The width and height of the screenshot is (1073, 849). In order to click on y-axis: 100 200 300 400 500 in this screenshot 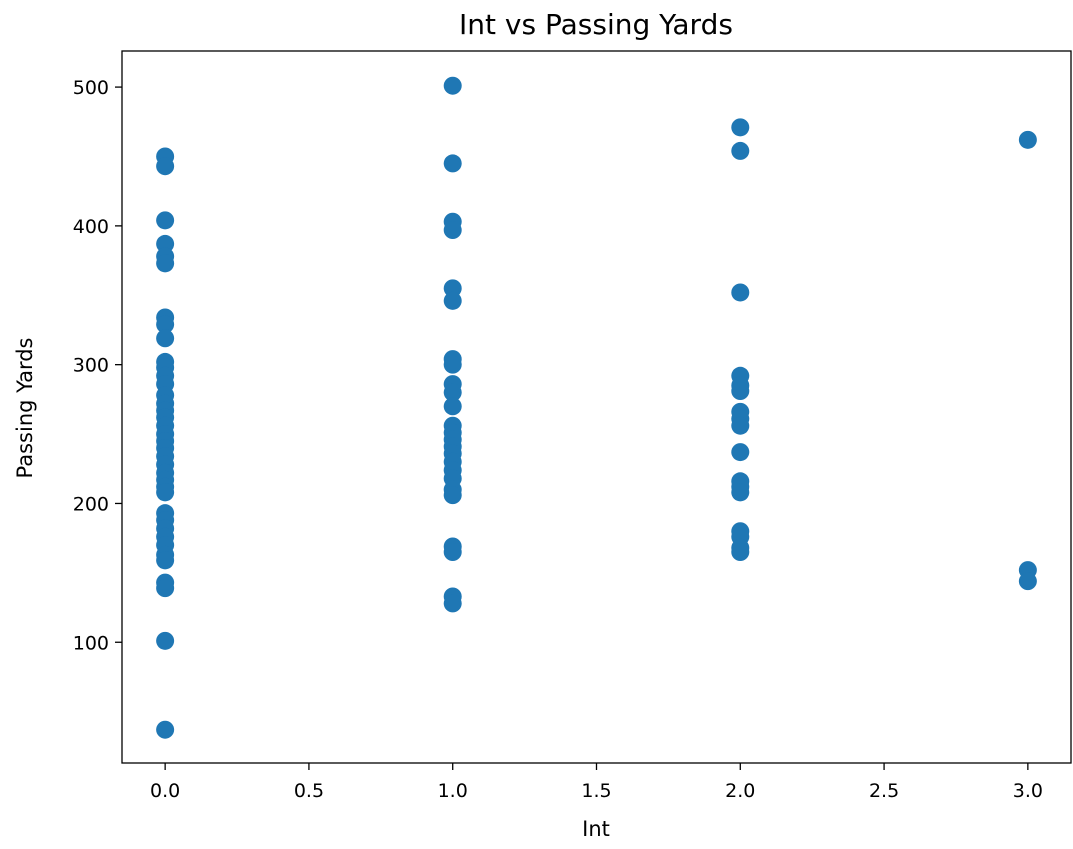, I will do `click(97, 365)`.